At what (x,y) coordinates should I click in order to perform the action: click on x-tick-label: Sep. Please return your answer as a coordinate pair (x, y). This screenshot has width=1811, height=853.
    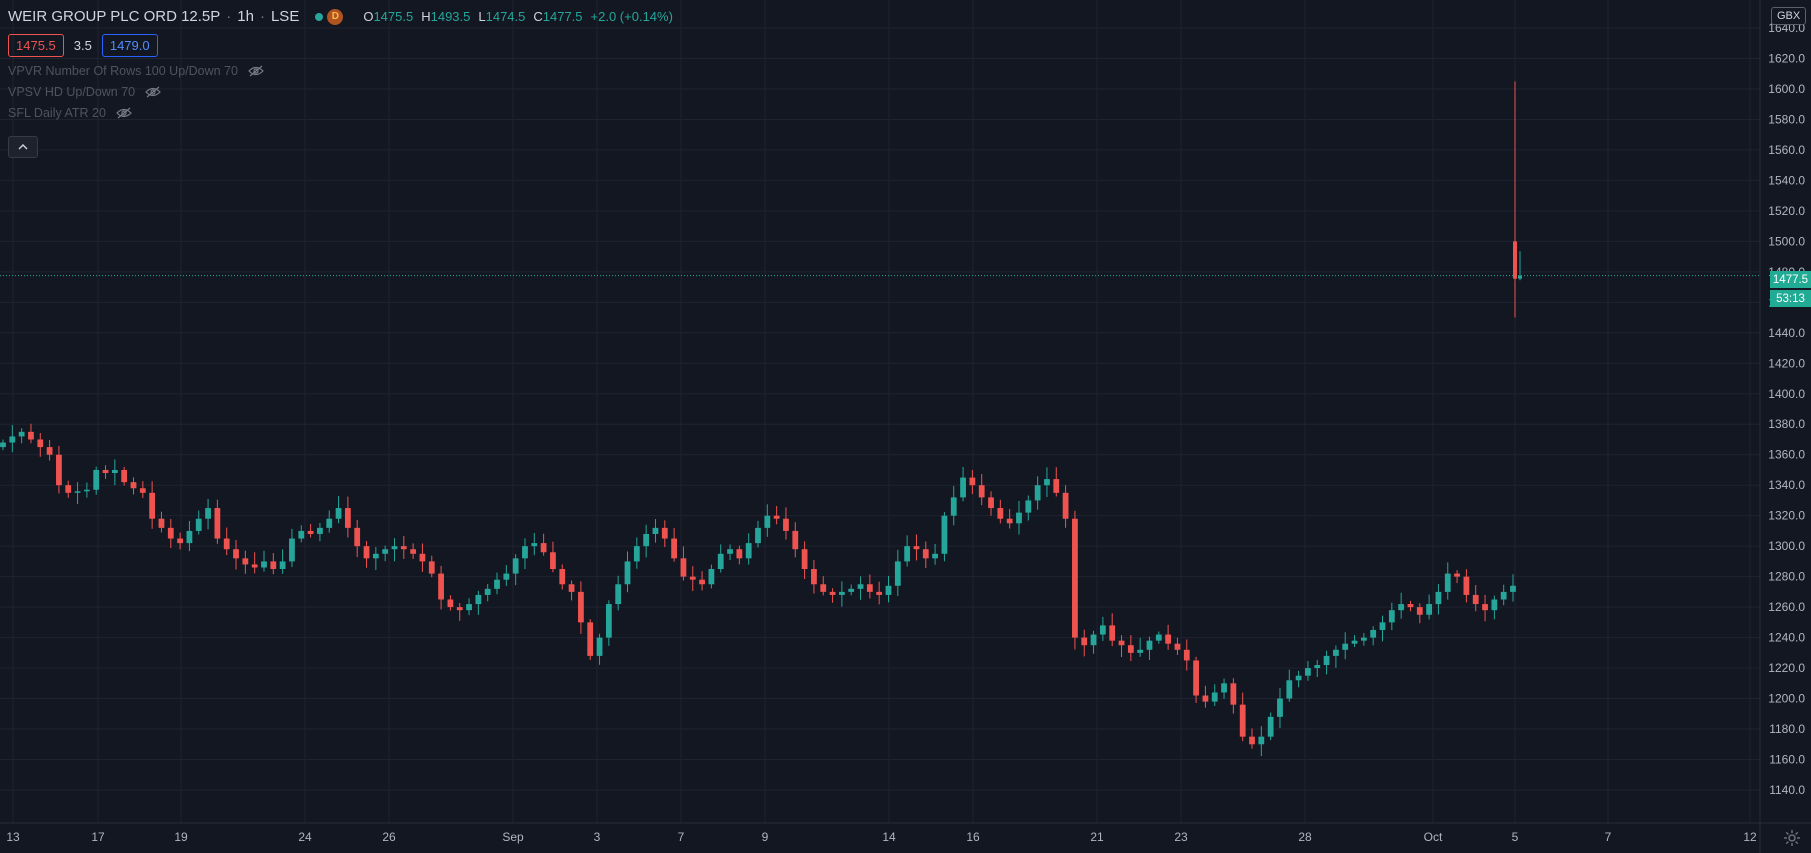
    Looking at the image, I should click on (513, 837).